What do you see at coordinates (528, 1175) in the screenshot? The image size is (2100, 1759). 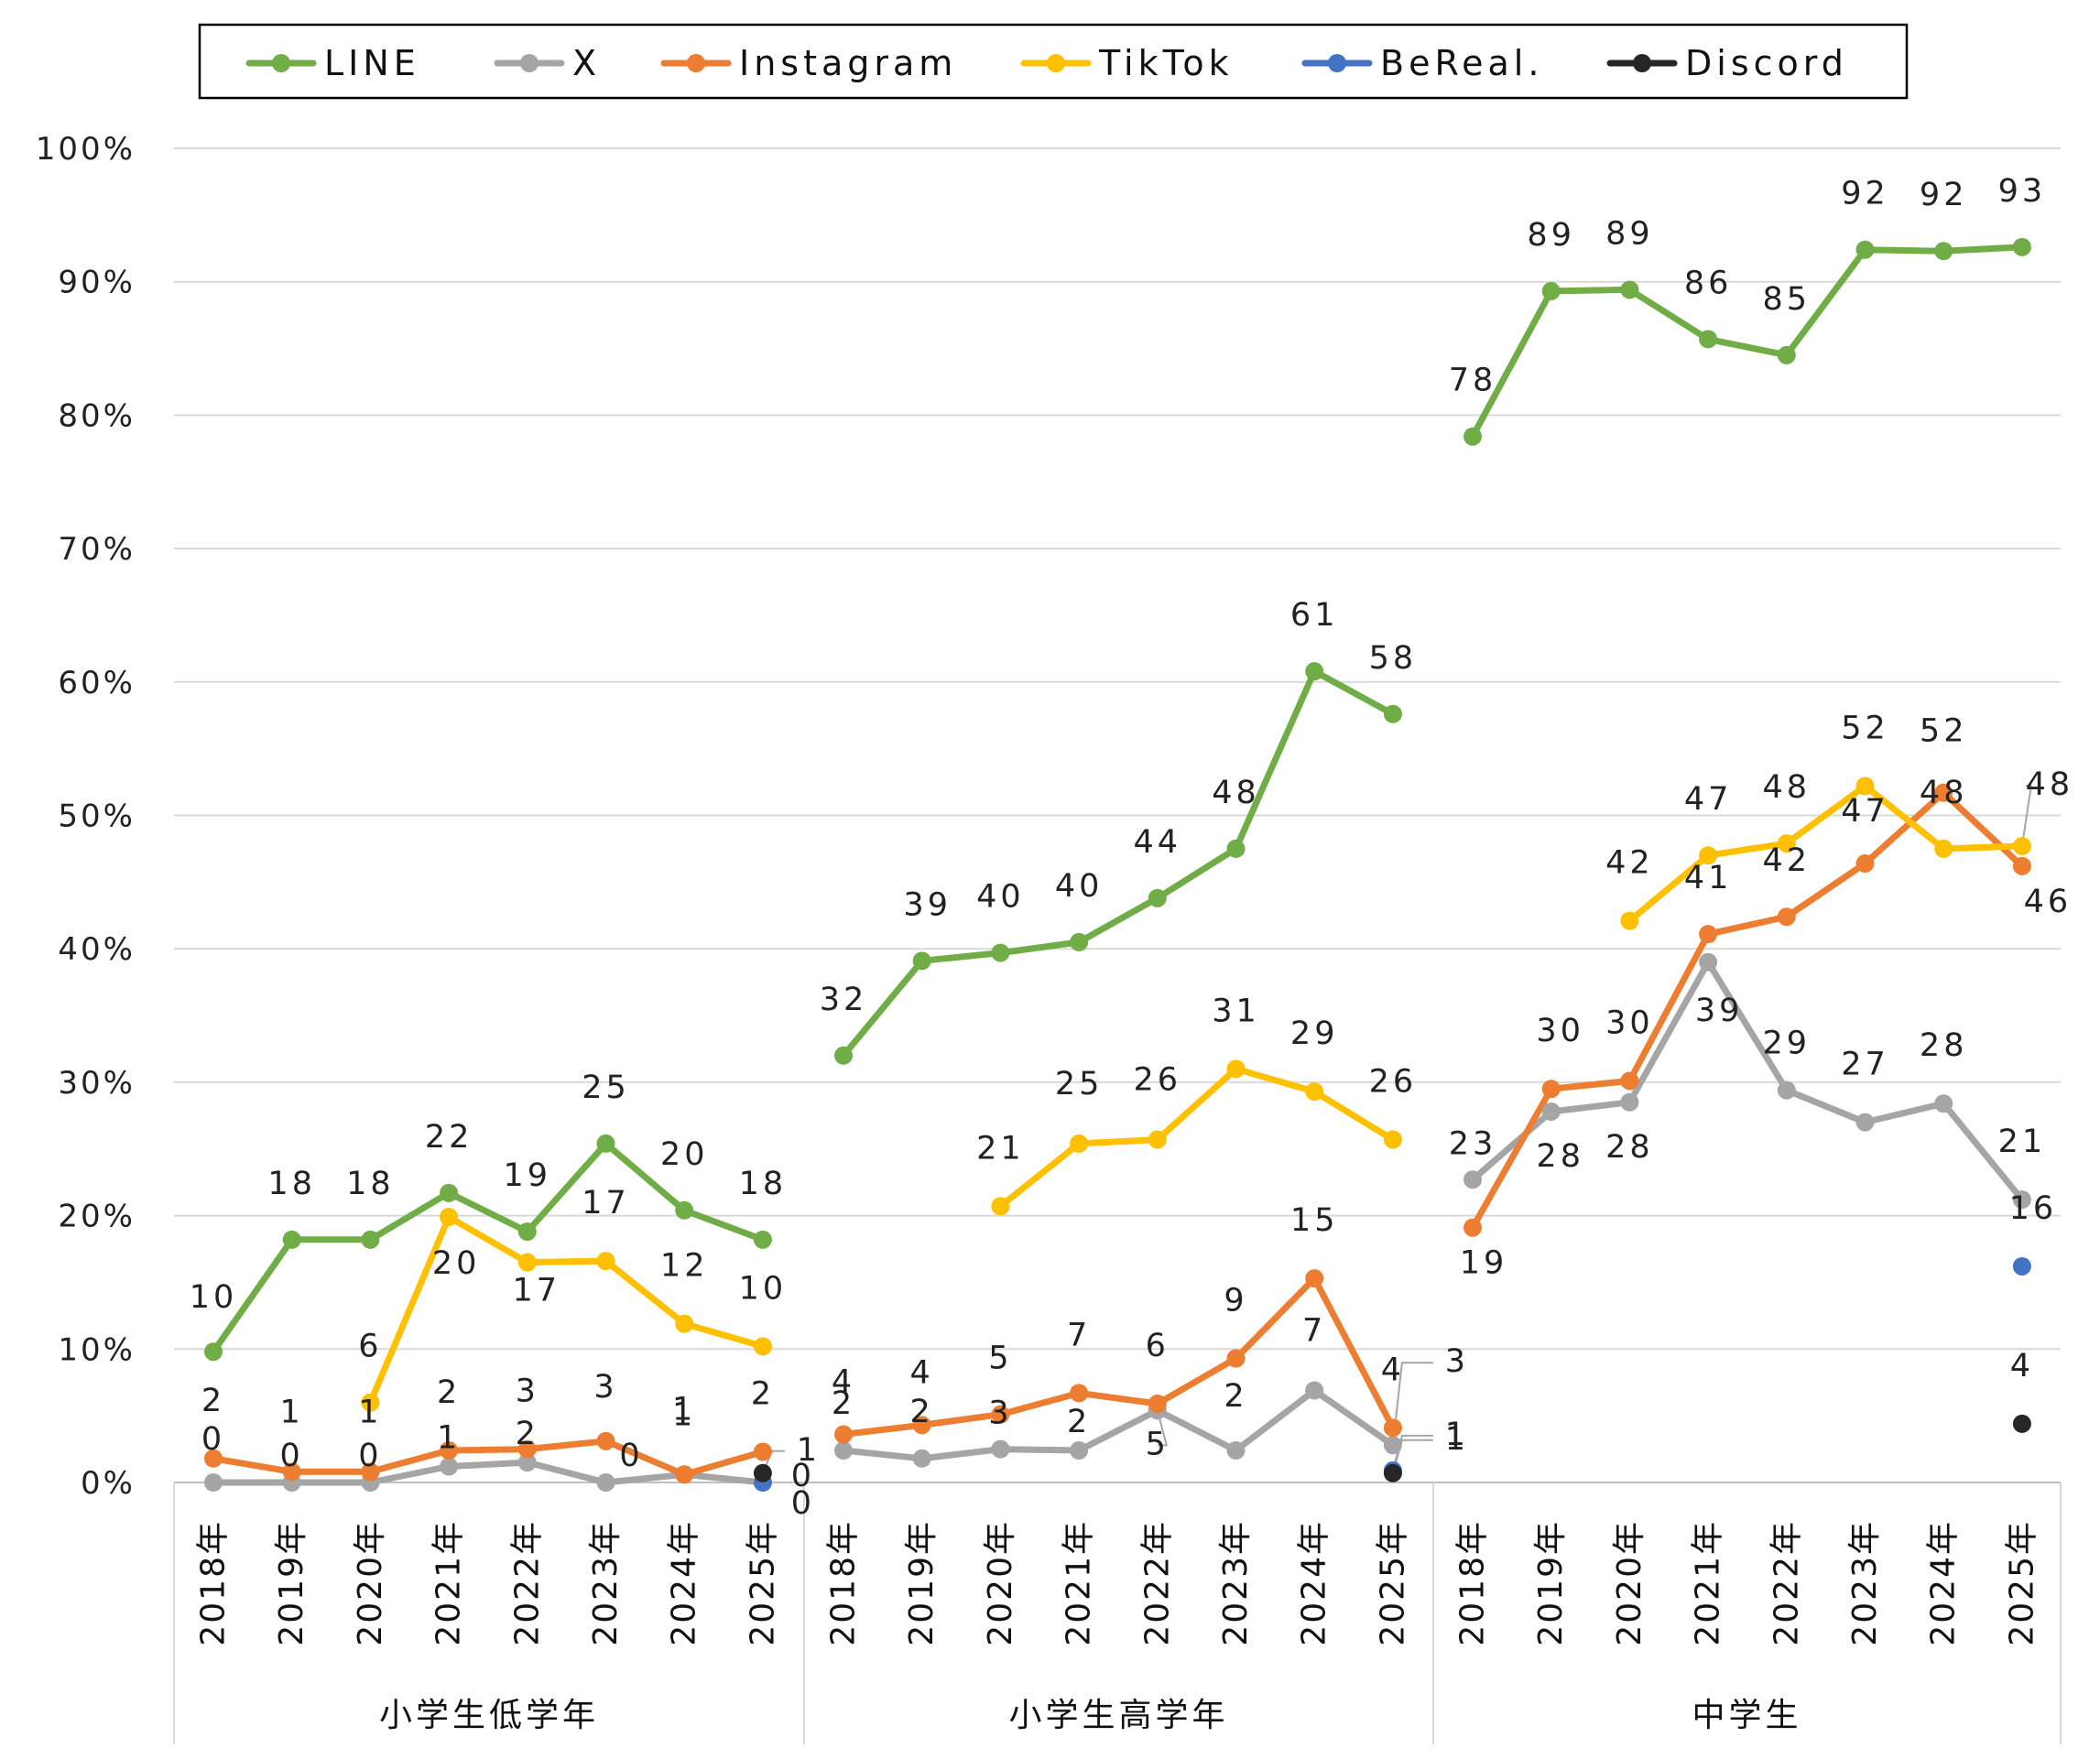 I see `data-label-line: 19` at bounding box center [528, 1175].